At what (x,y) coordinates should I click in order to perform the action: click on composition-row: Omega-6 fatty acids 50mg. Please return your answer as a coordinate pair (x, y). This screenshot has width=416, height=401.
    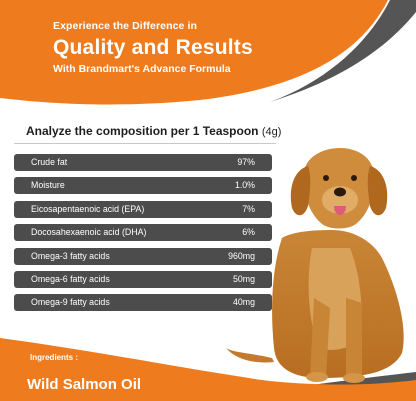
    Looking at the image, I should click on (143, 279).